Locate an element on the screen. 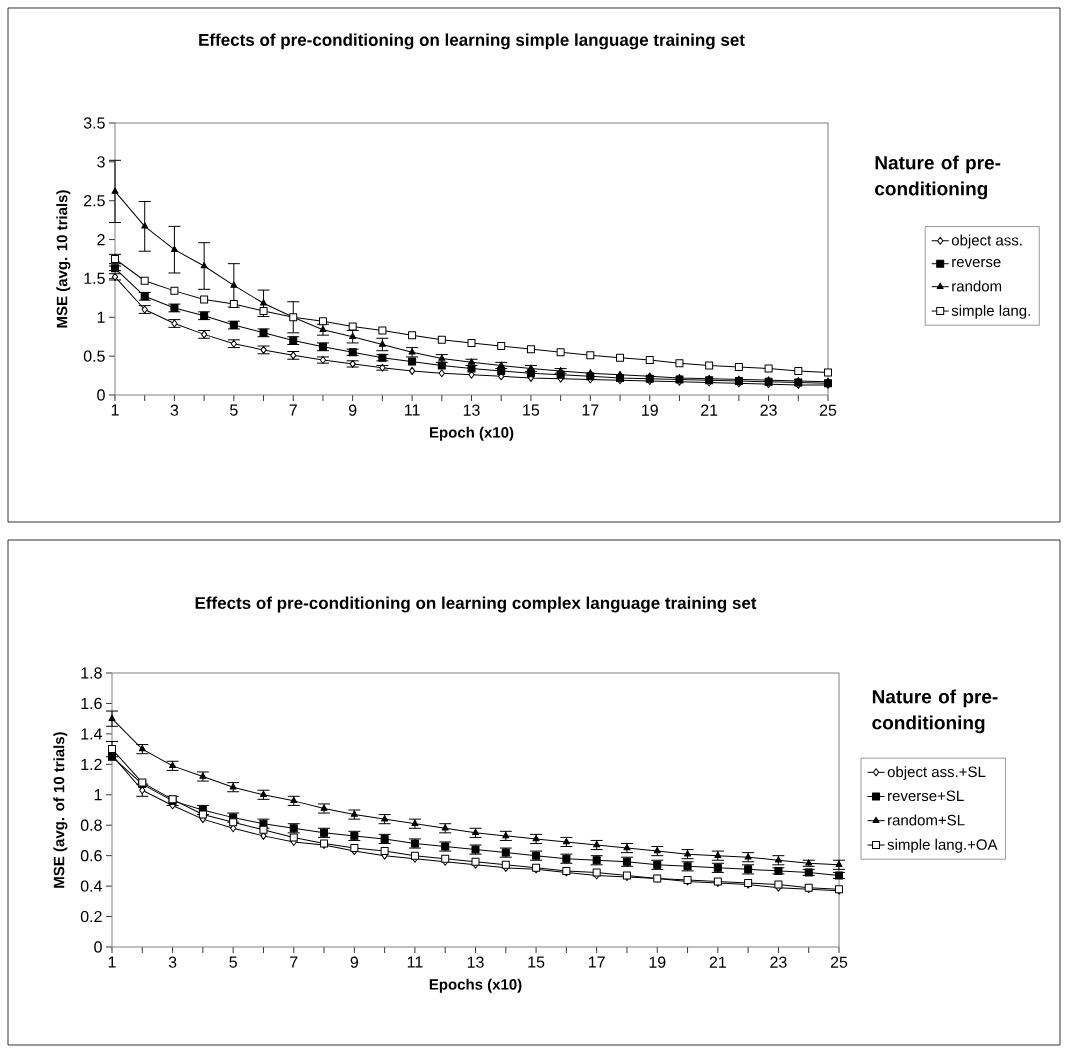 Image resolution: width=1067 pixels, height=1053 pixels. y-tick-label: 1.5 is located at coordinates (94, 278).